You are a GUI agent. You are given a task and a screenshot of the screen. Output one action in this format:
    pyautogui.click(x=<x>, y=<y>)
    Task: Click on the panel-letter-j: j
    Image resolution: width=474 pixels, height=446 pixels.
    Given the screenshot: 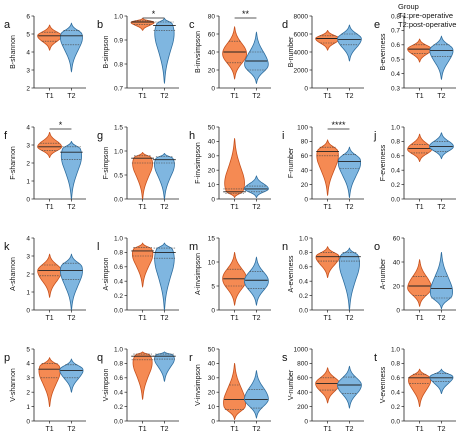 What is the action you would take?
    pyautogui.click(x=374, y=136)
    